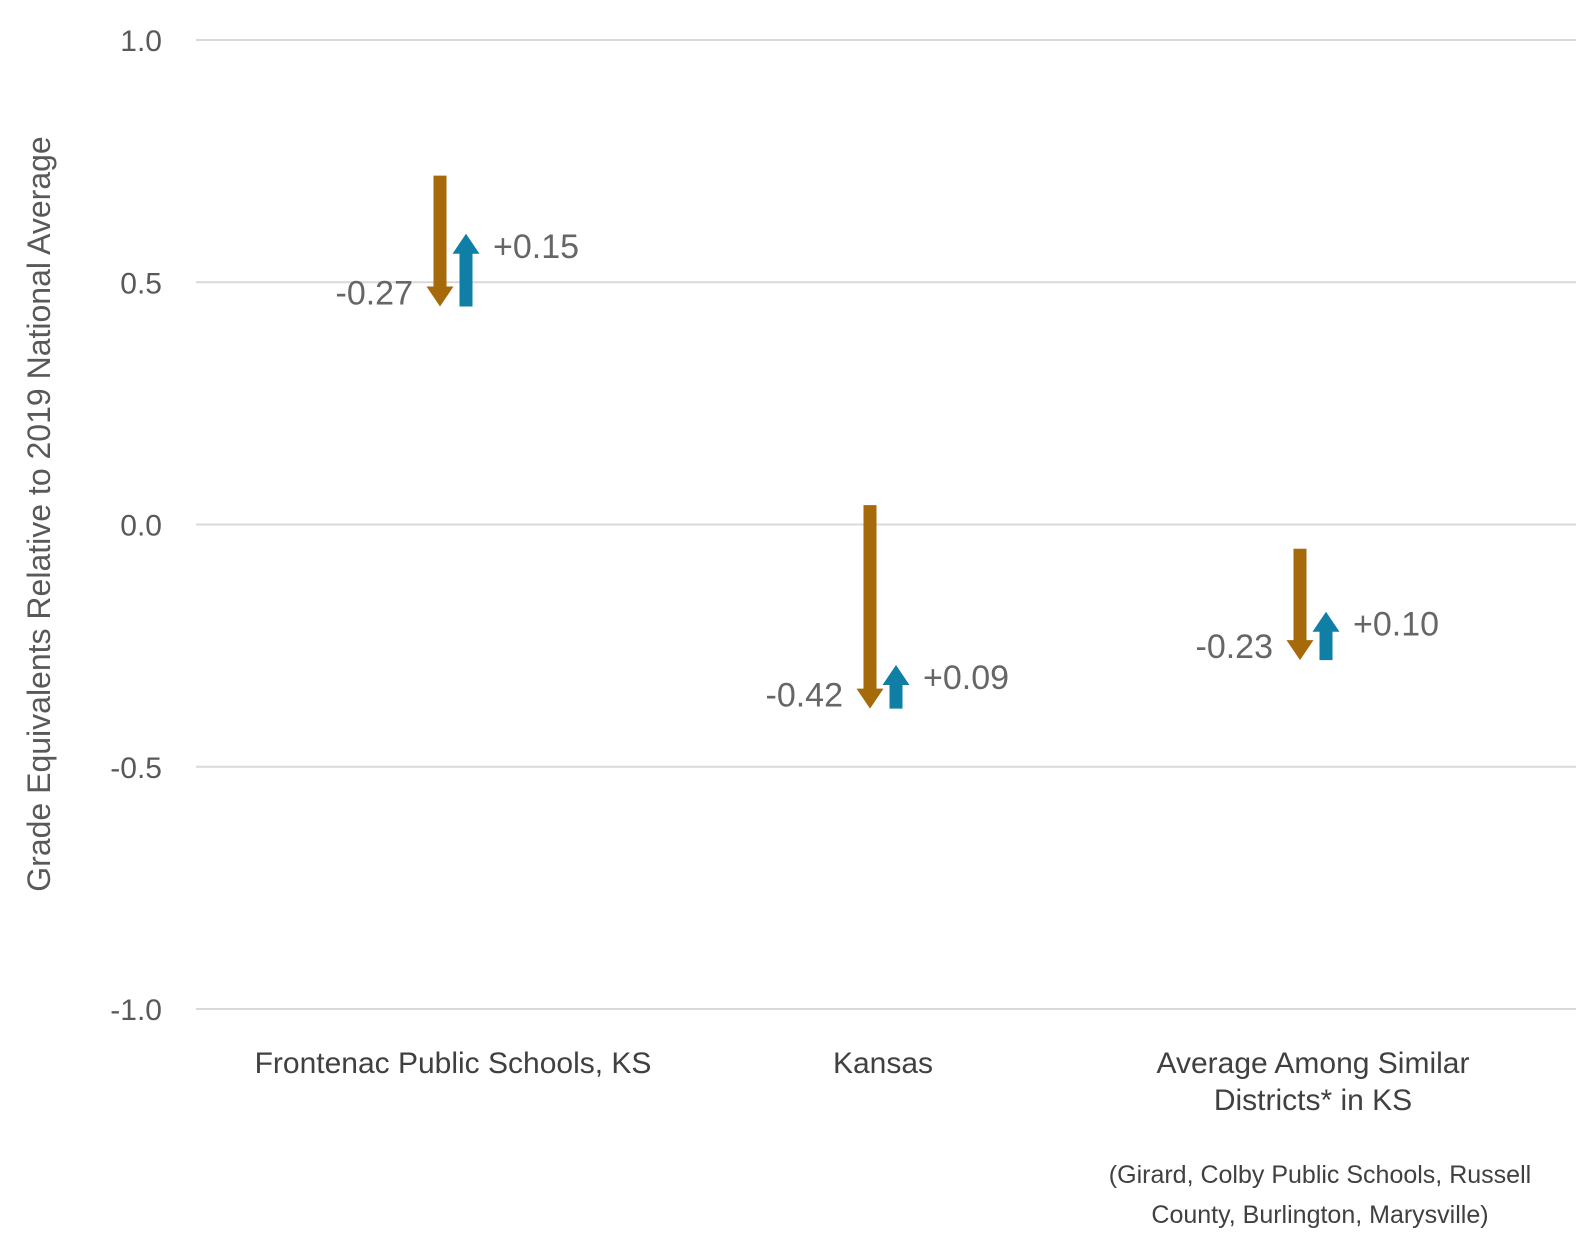 This screenshot has width=1576, height=1234. Describe the element at coordinates (1313, 1100) in the screenshot. I see `category-label: Districts* in KS` at that location.